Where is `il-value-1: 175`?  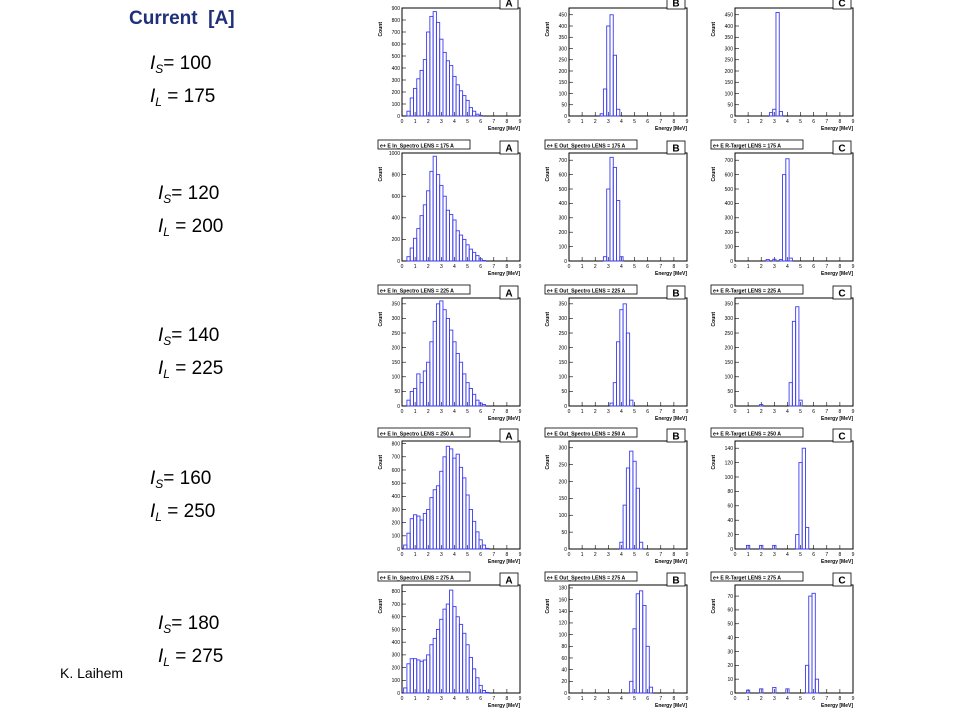
il-value-1: 175 is located at coordinates (199, 96).